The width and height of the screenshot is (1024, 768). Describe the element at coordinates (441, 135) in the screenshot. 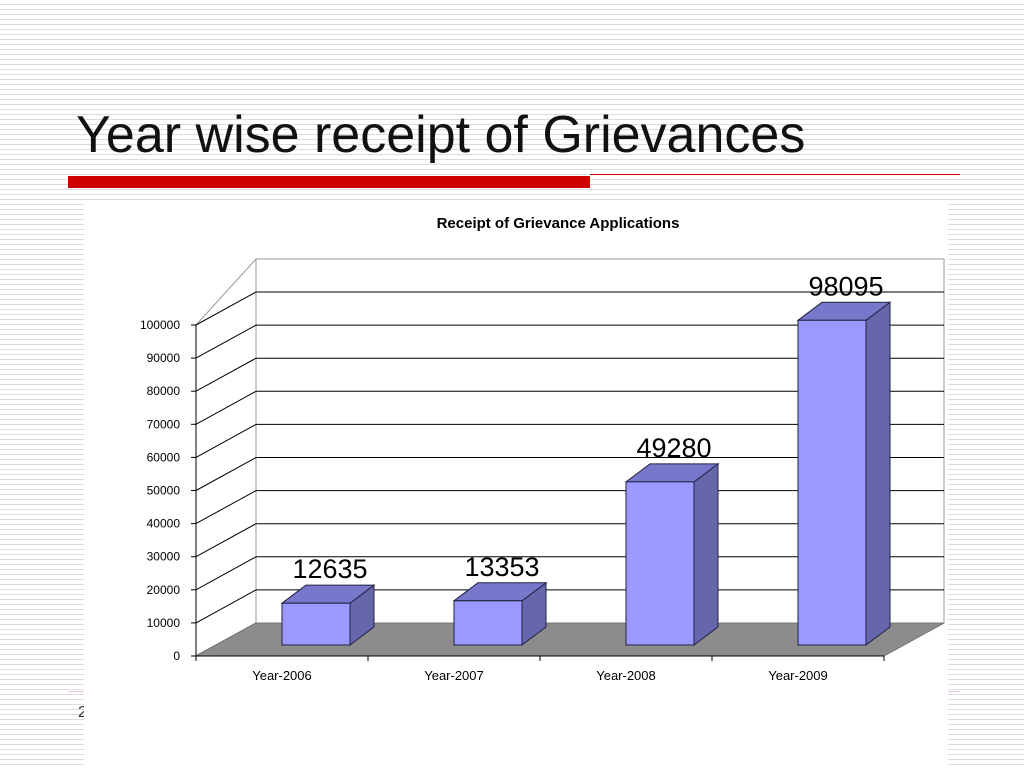

I see `slide-title: Year wise receipt of Grievances` at that location.